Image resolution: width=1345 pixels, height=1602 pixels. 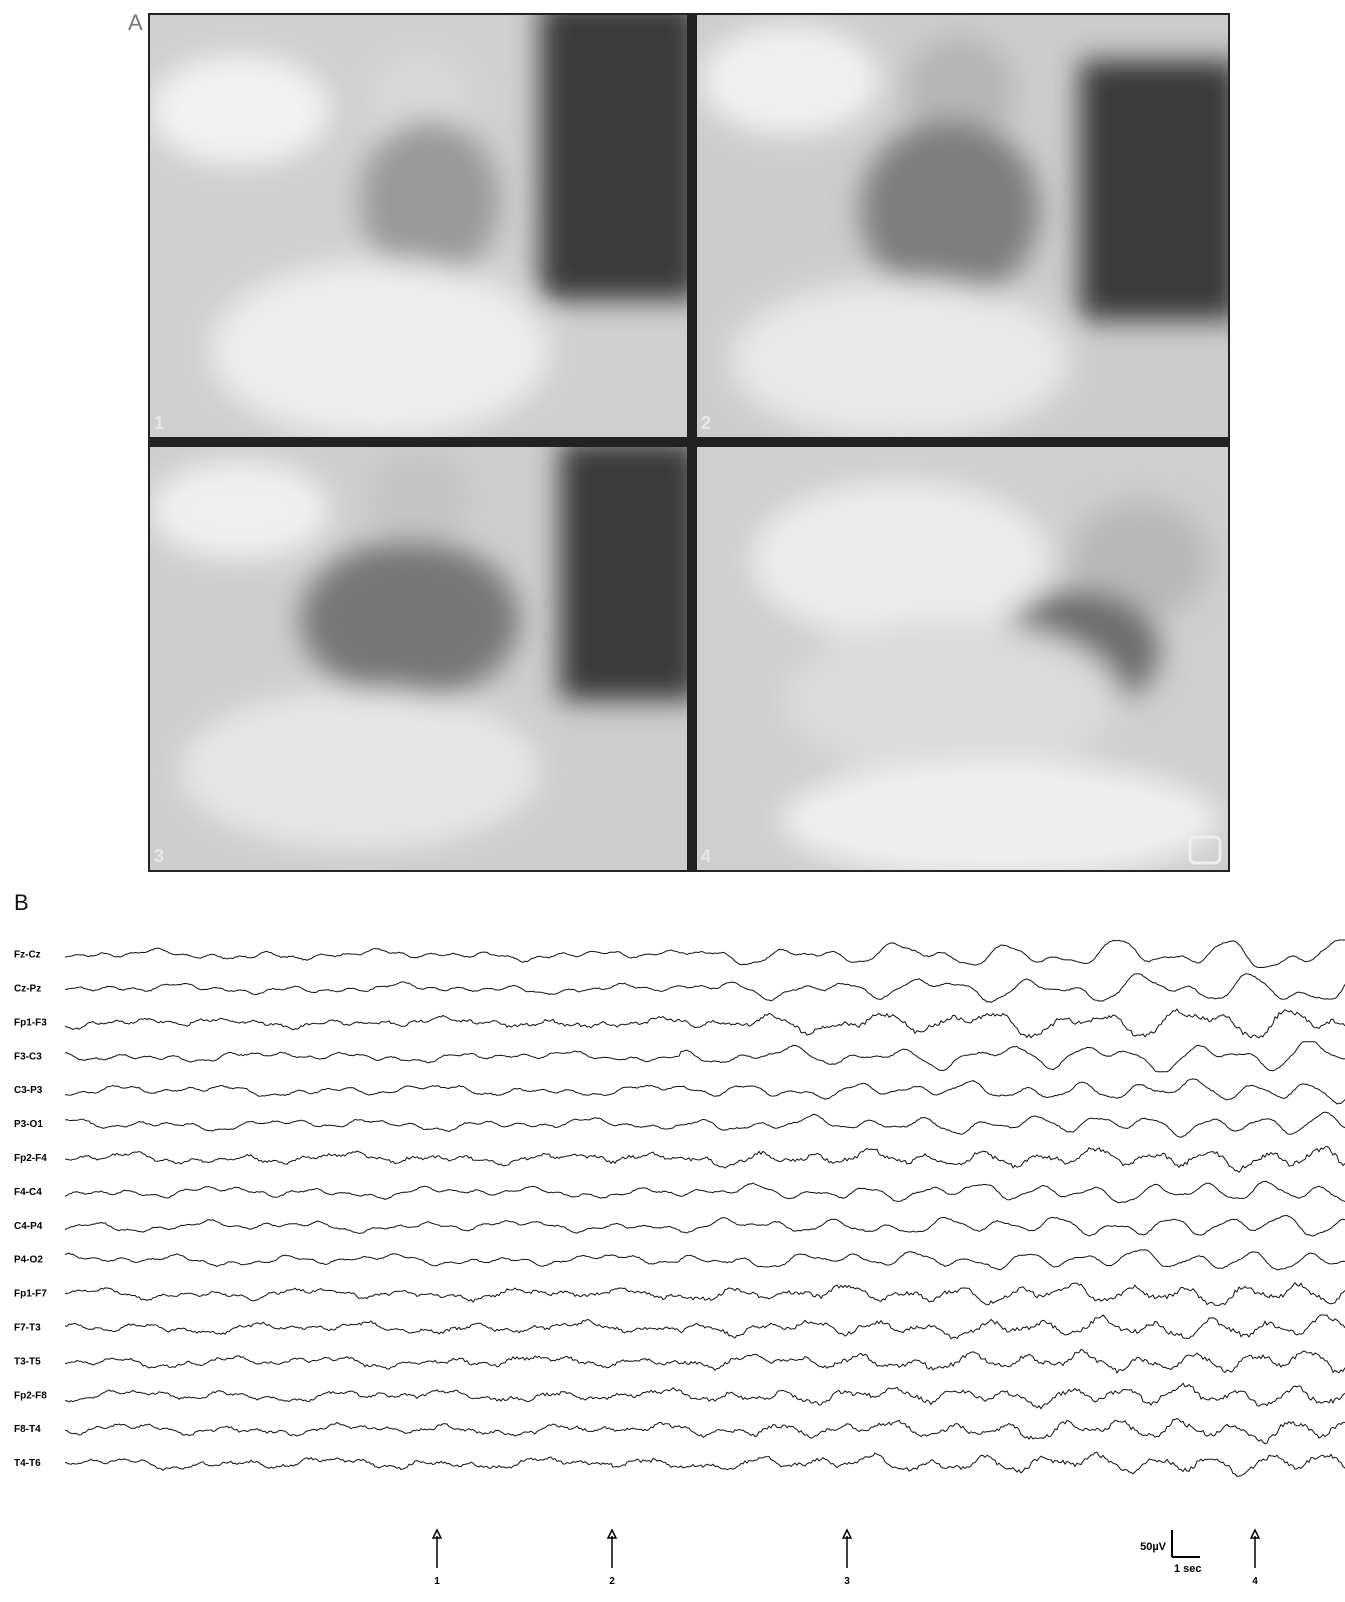 I want to click on channel-label: F3-C3, so click(x=28, y=1056).